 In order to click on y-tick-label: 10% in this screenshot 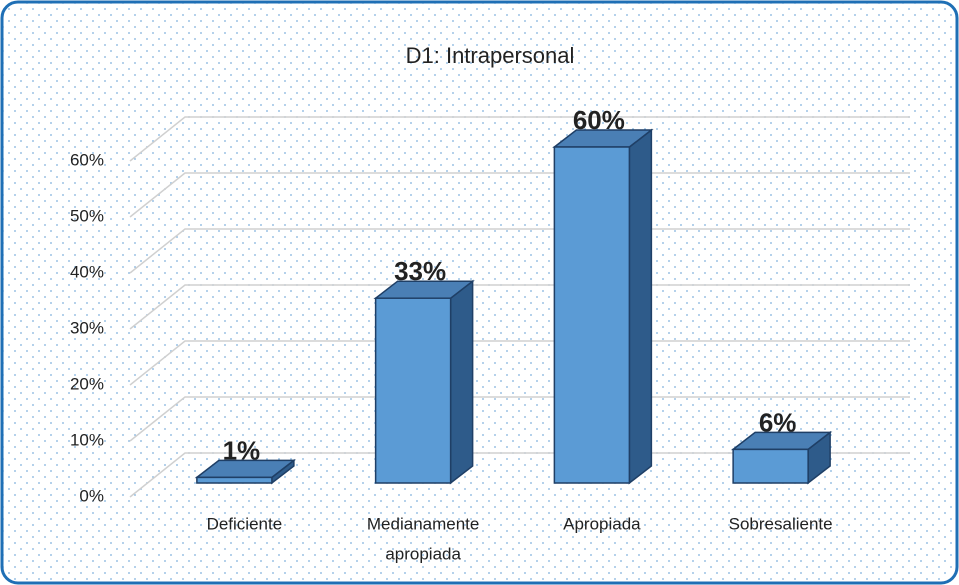, I will do `click(87, 439)`.